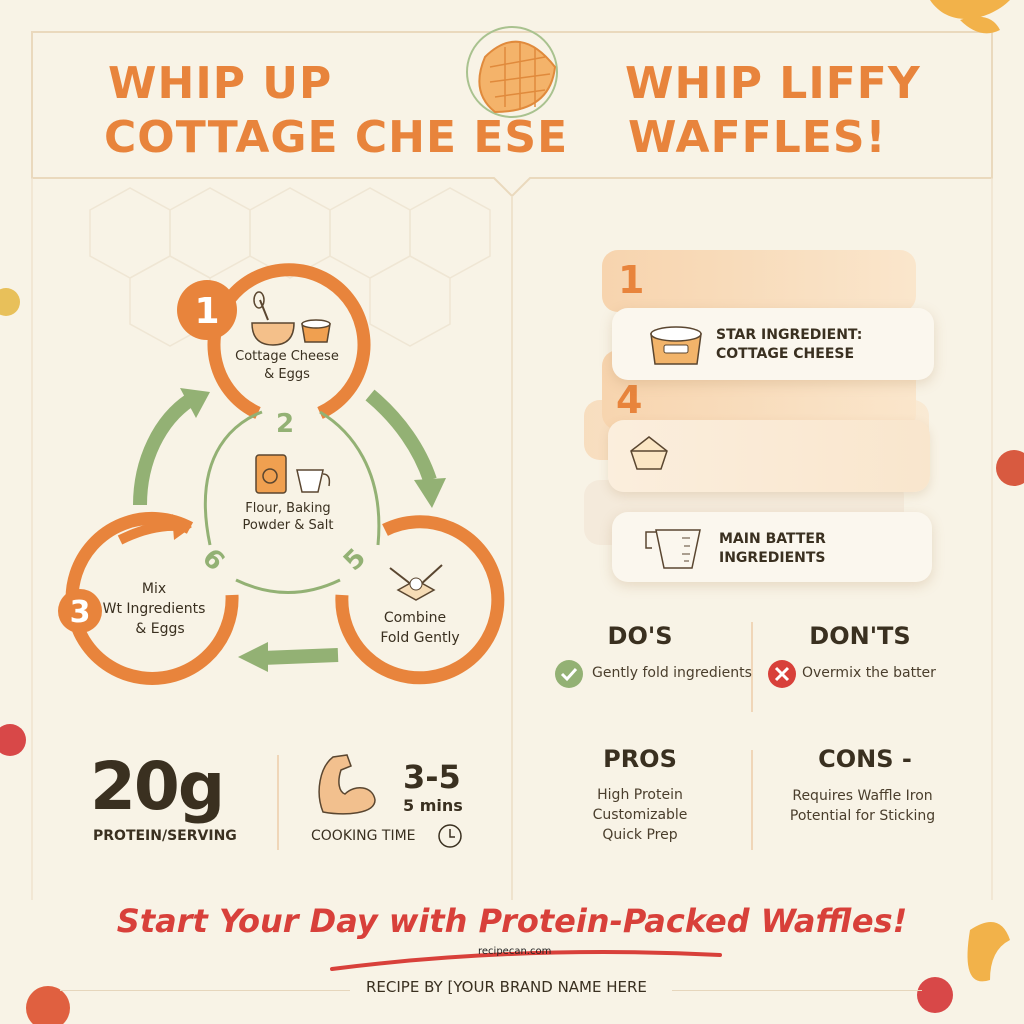 The image size is (1024, 1024). Describe the element at coordinates (430, 493) in the screenshot. I see `arrow-down-icon` at that location.